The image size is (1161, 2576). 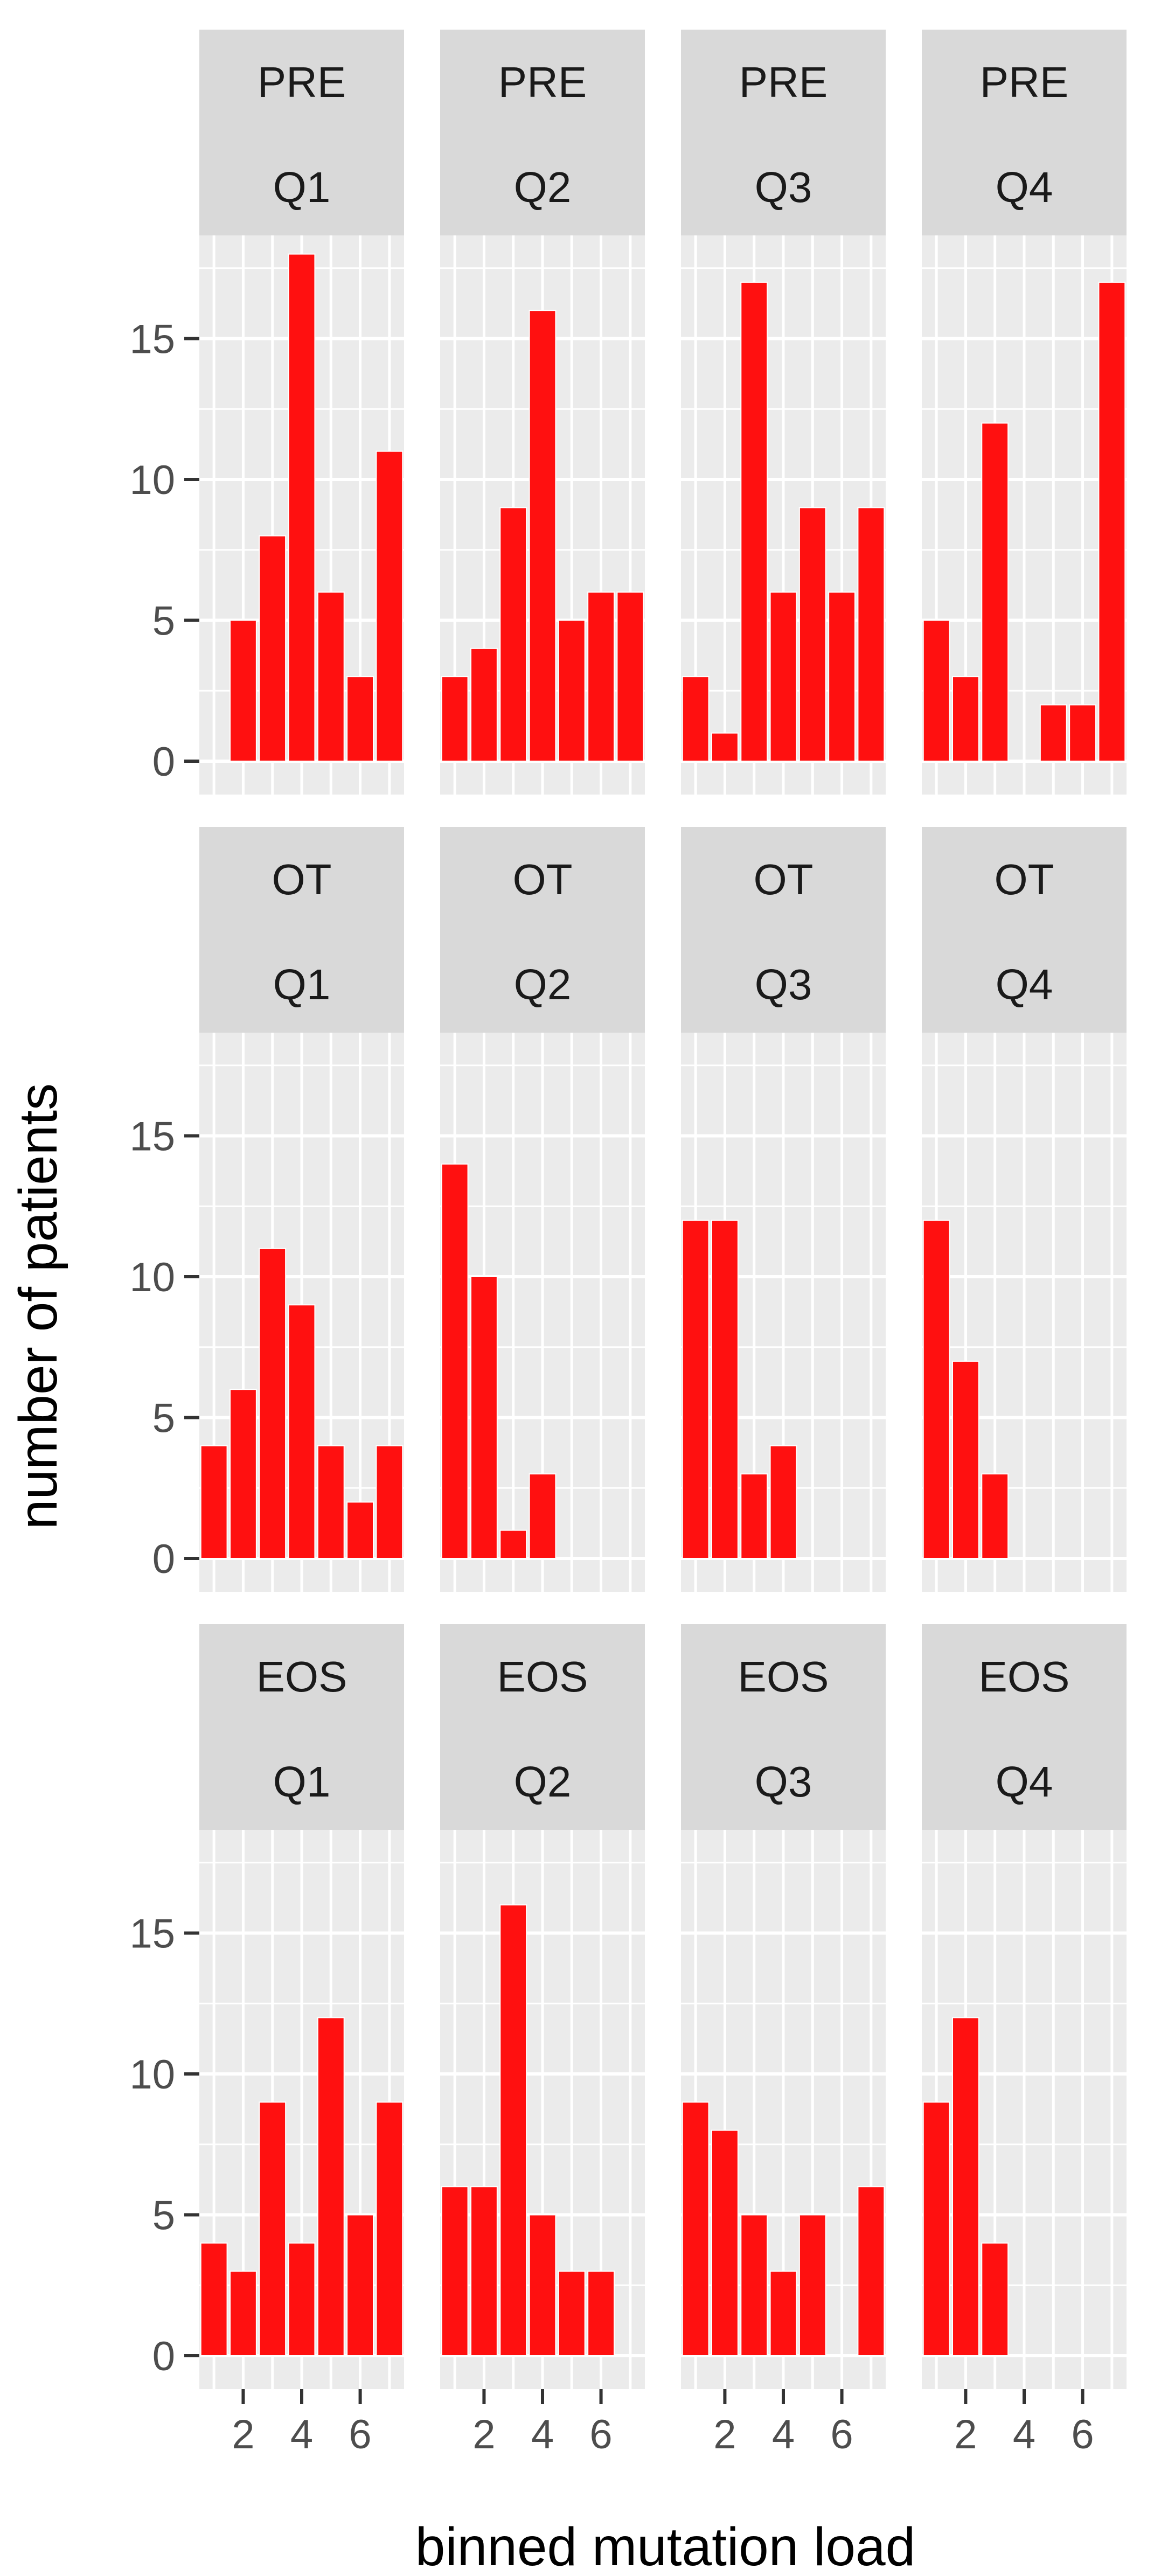 What do you see at coordinates (301, 1727) in the screenshot?
I see `strip-eos-q1` at bounding box center [301, 1727].